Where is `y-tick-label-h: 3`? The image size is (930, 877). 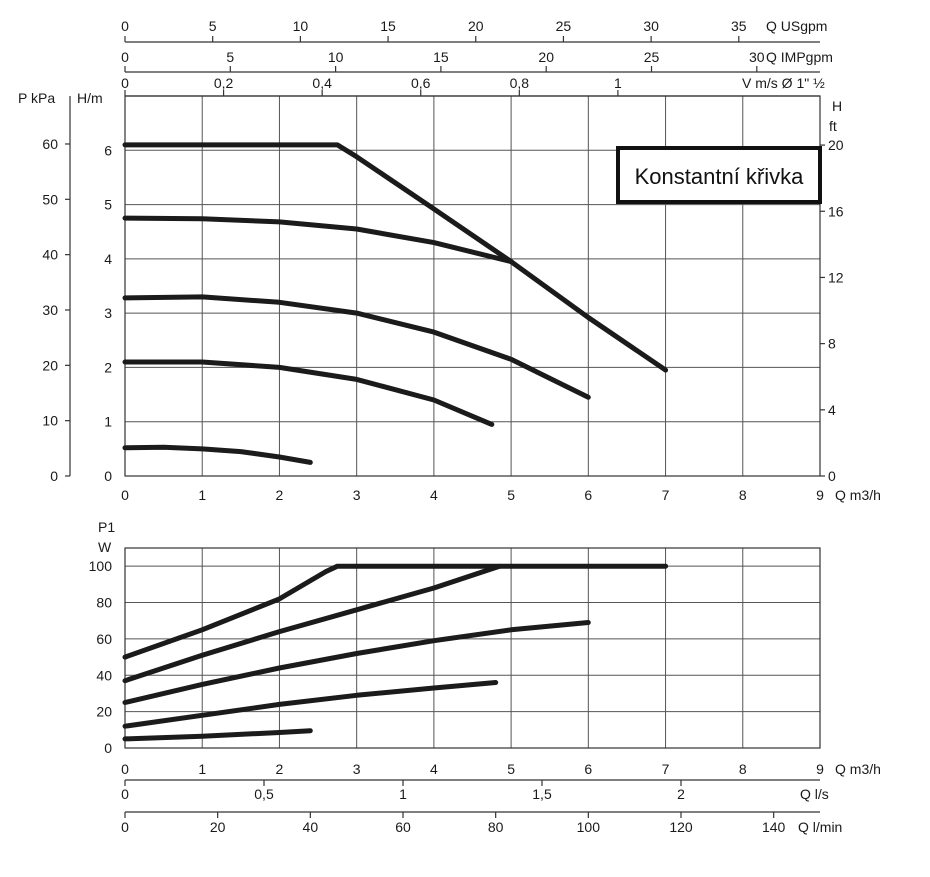
y-tick-label-h: 3 is located at coordinates (108, 313).